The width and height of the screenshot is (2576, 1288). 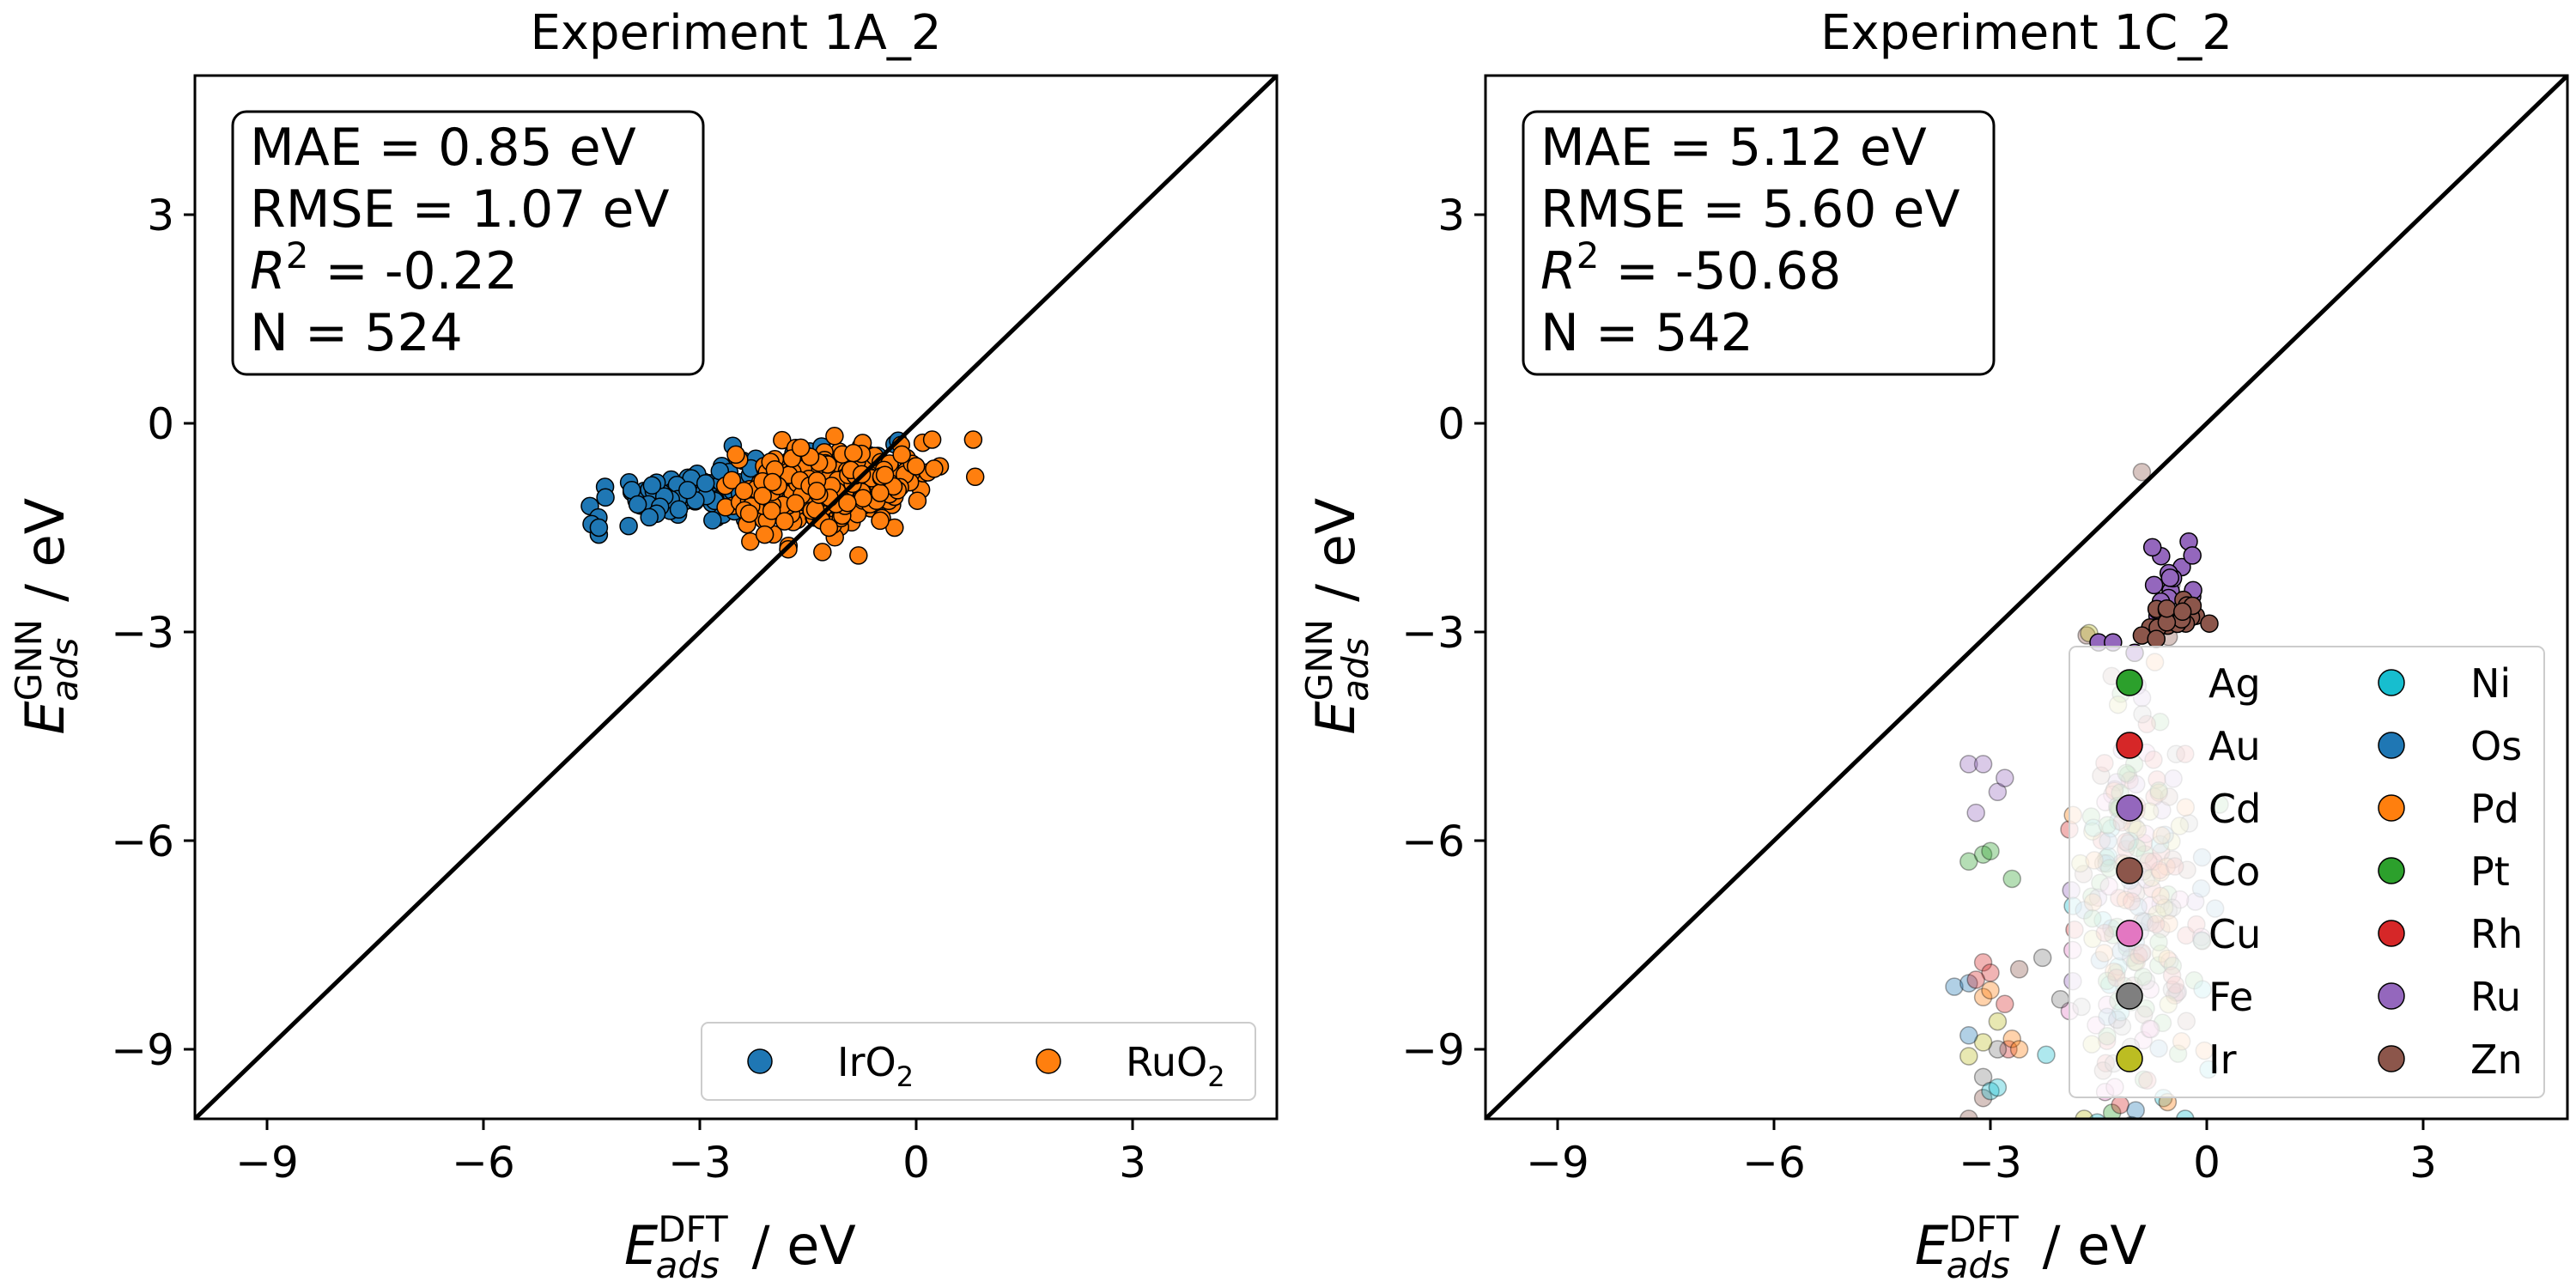 I want to click on legend-label: Co, so click(x=2234, y=872).